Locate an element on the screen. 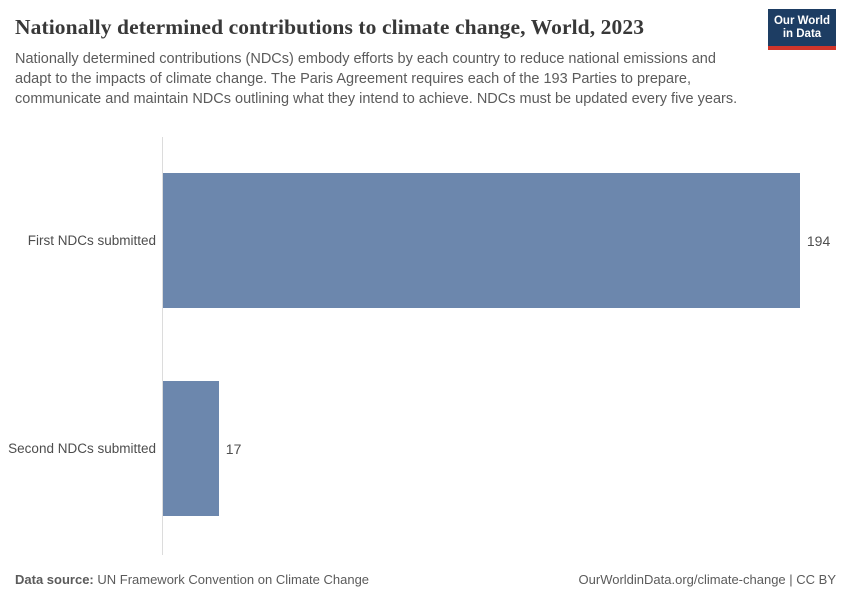 This screenshot has width=850, height=600. owid-logo: Our World in Data is located at coordinates (802, 29).